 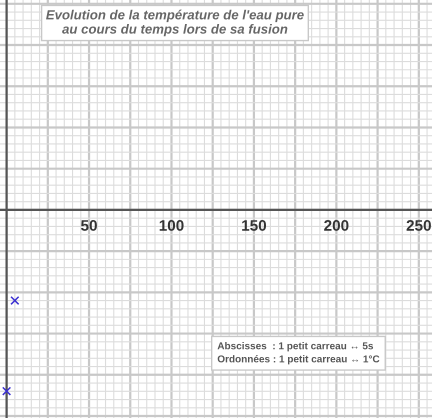 What do you see at coordinates (254, 225) in the screenshot?
I see `x-tick-label: 150` at bounding box center [254, 225].